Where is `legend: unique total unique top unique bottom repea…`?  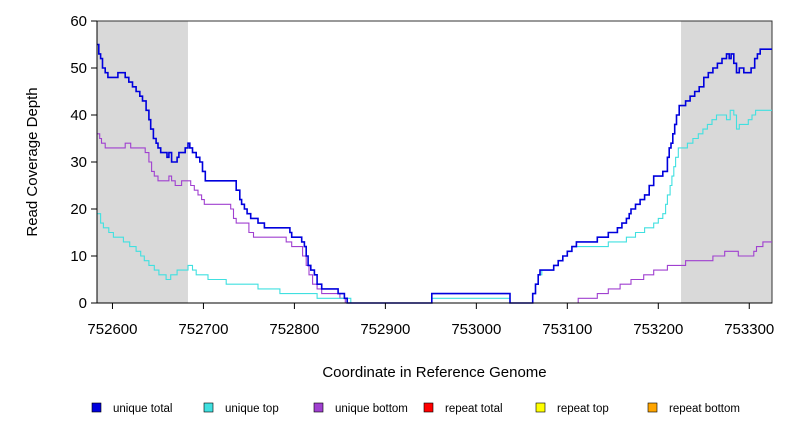
legend: unique total unique top unique bottom repea… is located at coordinates (415, 408).